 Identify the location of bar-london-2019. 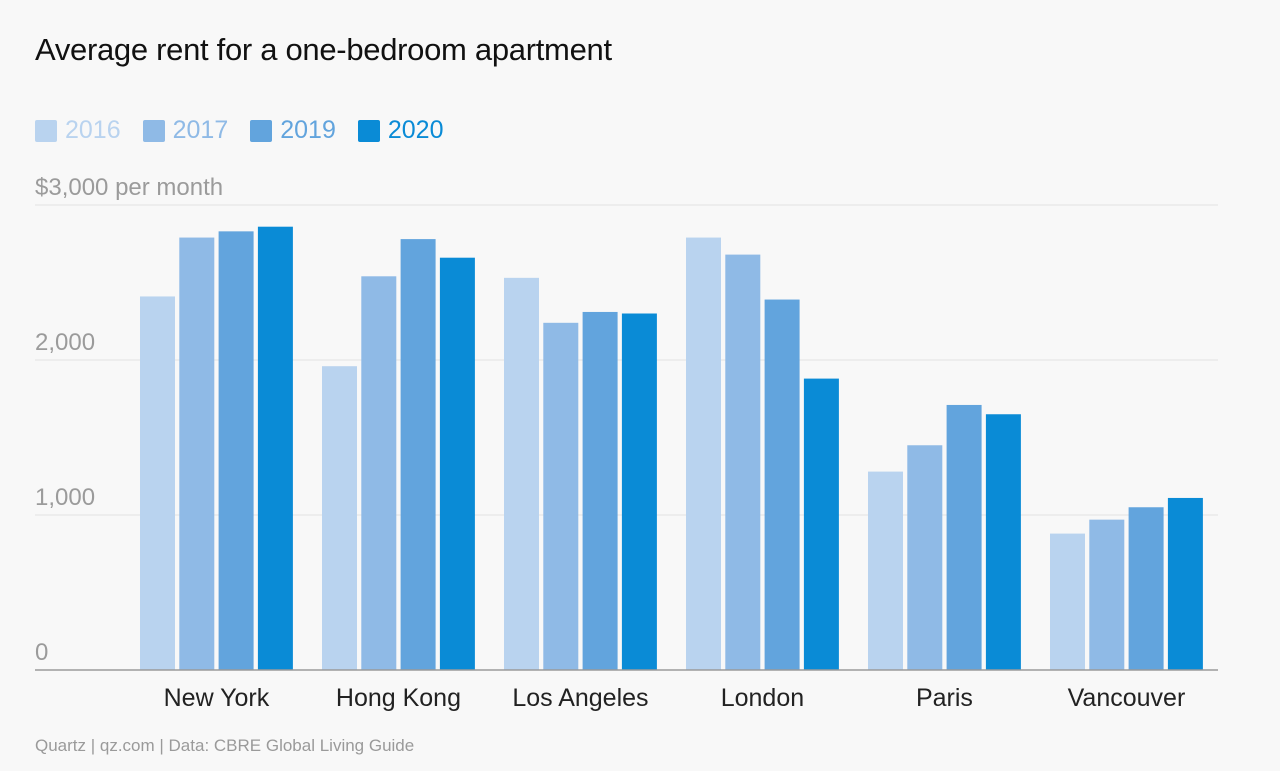
(782, 484).